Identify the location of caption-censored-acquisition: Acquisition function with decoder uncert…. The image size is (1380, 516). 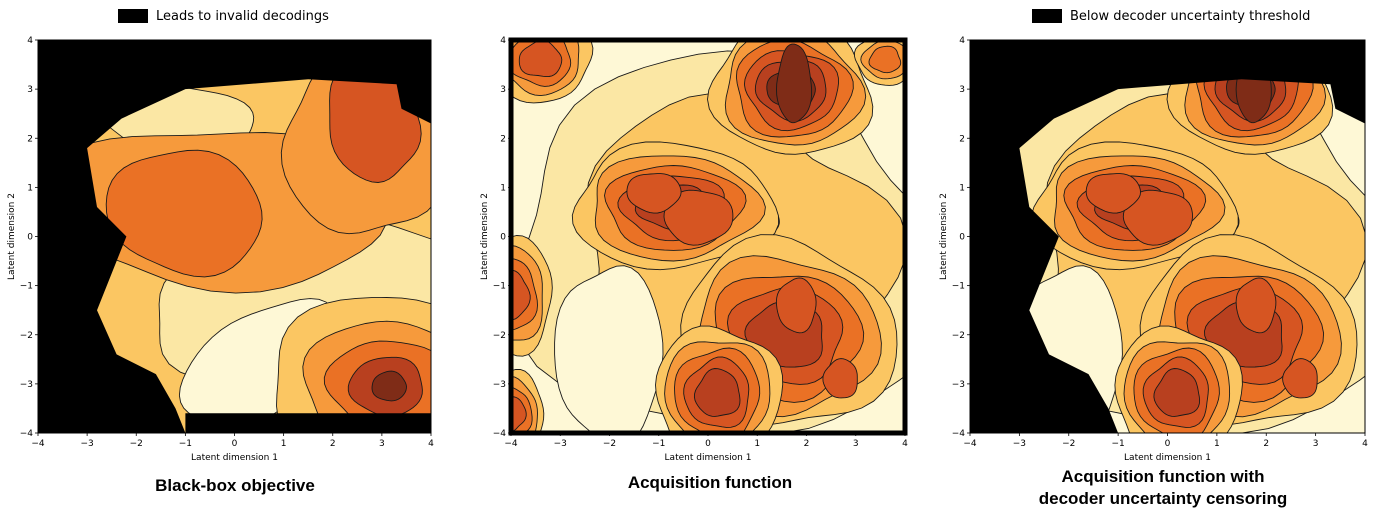
(1163, 488).